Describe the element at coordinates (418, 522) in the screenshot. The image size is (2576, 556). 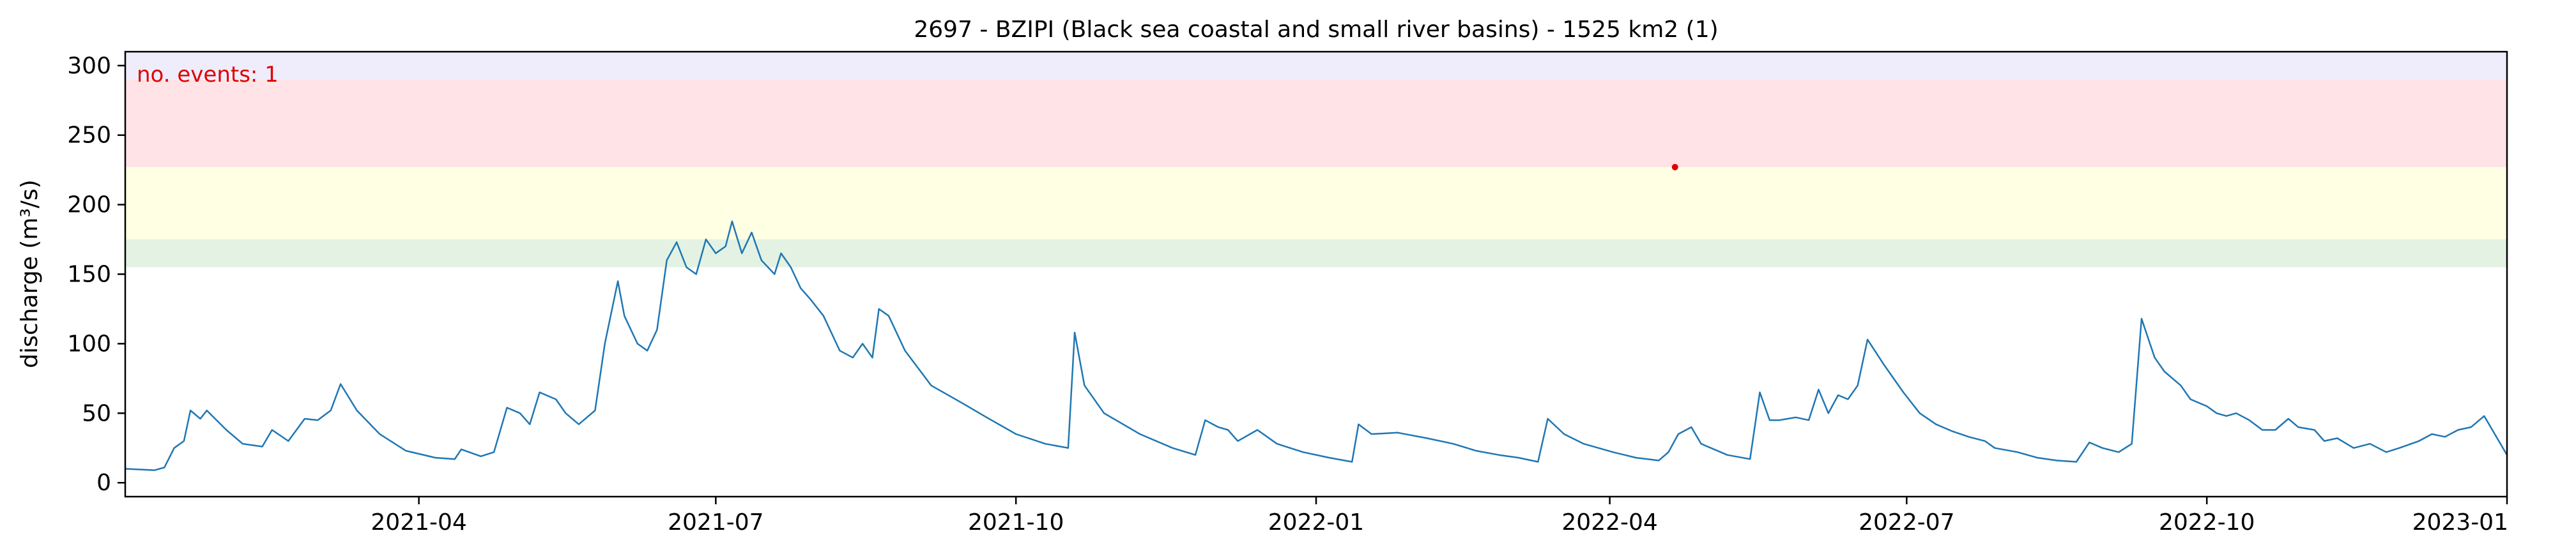
I see `x-tick-label-2021-04: 2021-04` at that location.